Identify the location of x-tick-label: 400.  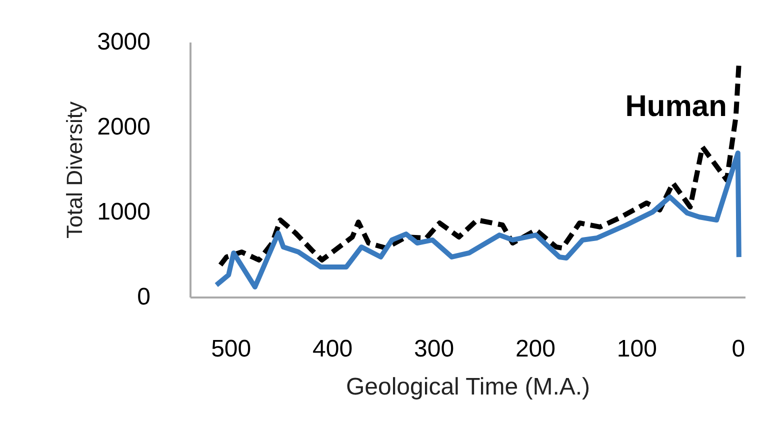
(332, 349).